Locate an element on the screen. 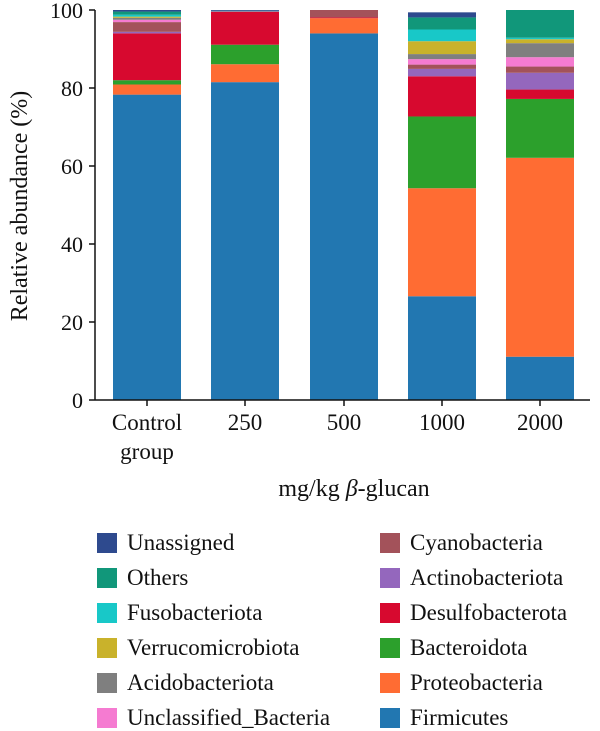  legend-swatch-cyanobacteria is located at coordinates (390, 543).